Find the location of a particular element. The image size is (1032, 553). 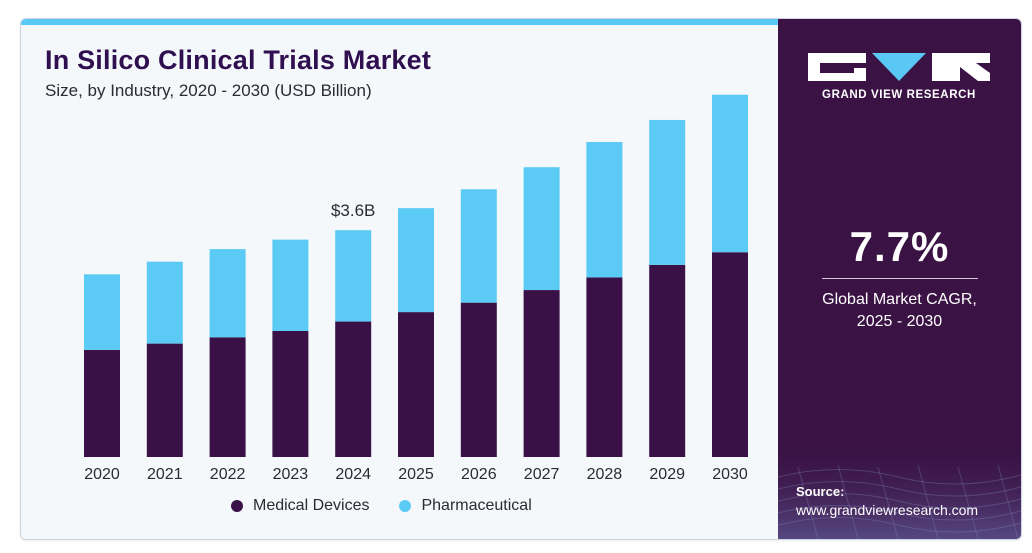

bar-medical-devices-2026 is located at coordinates (478, 379).